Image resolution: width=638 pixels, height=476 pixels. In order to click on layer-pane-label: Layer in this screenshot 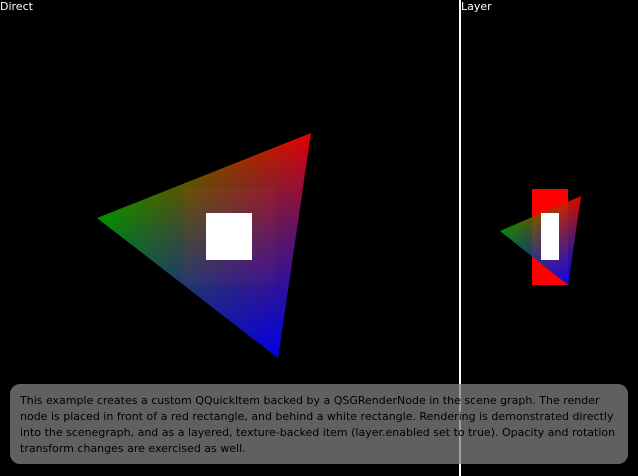, I will do `click(476, 6)`.